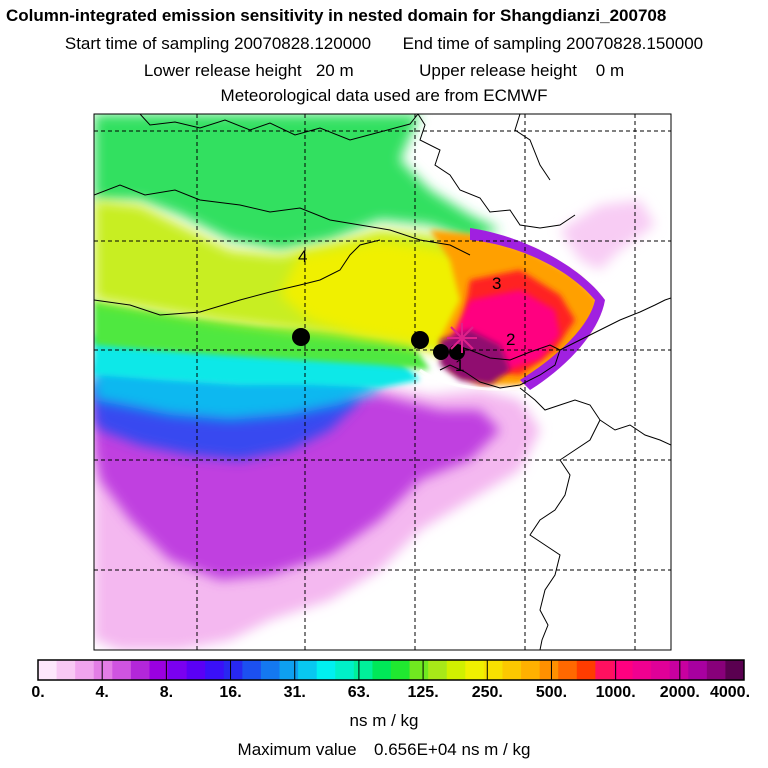 The image size is (768, 768). I want to click on upper-release-label: Upper release height 0 m, so click(522, 70).